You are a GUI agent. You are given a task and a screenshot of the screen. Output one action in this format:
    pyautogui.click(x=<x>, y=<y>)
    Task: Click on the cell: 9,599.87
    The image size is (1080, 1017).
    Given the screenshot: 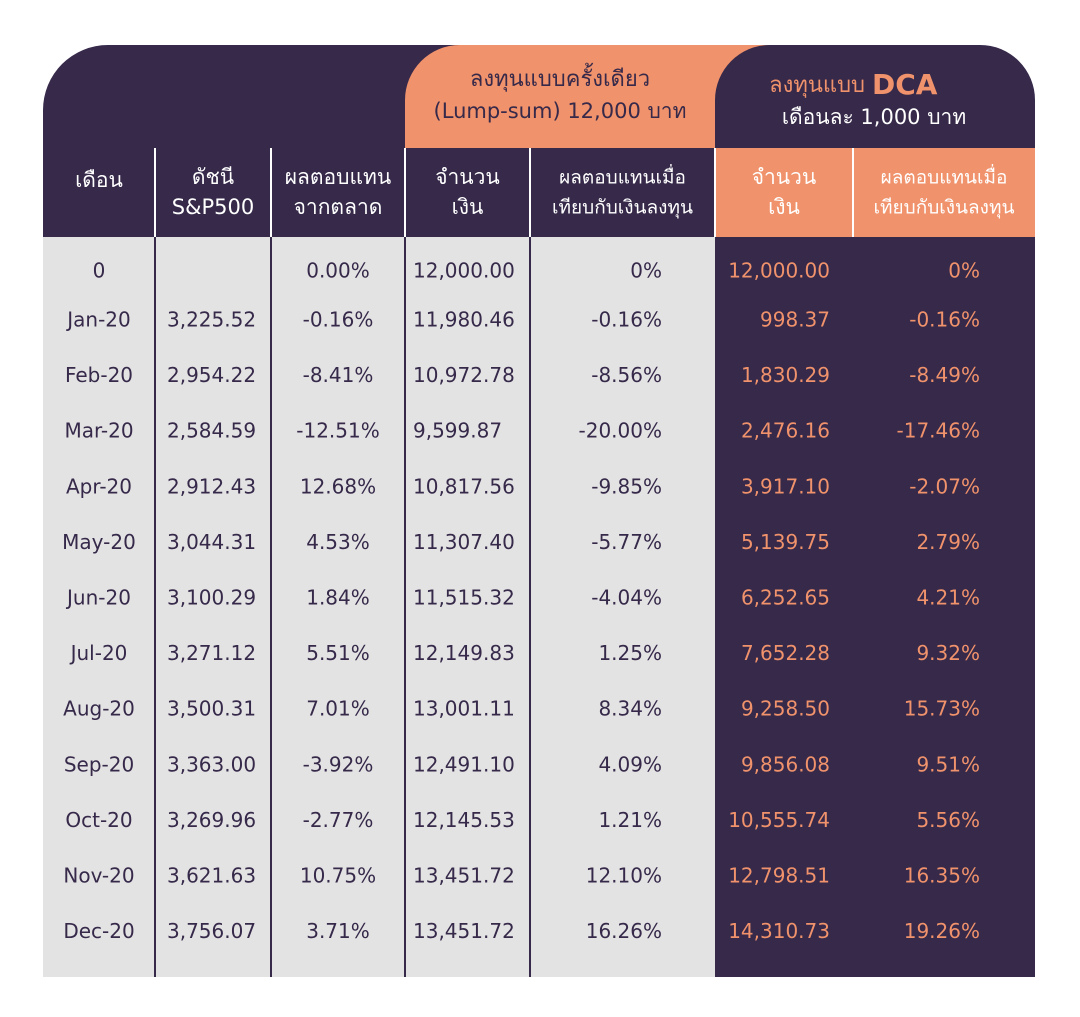 What is the action you would take?
    pyautogui.click(x=457, y=431)
    